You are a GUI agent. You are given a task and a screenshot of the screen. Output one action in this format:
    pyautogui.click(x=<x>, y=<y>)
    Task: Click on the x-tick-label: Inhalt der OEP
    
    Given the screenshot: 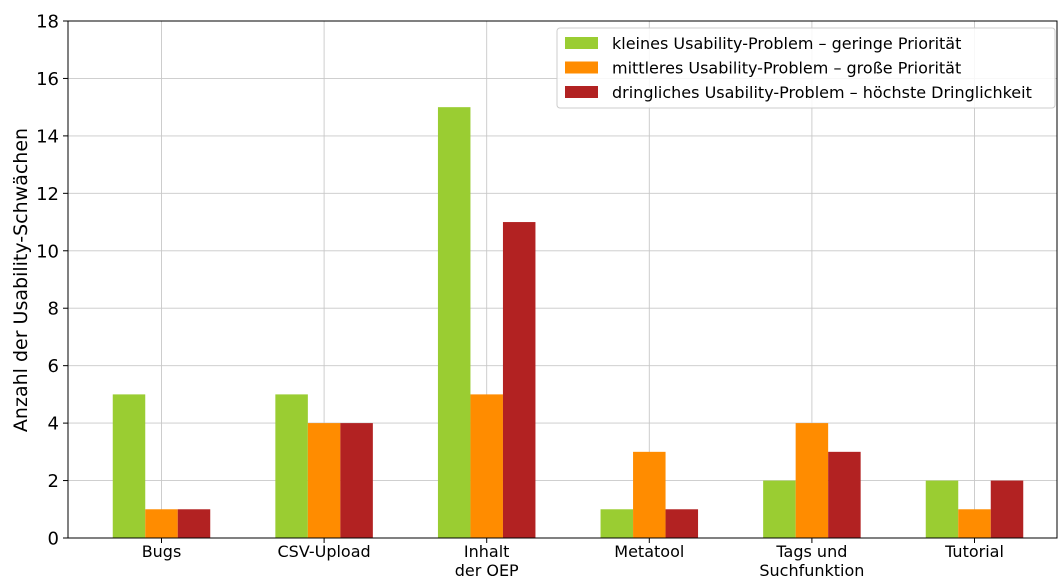 What is the action you would take?
    pyautogui.click(x=487, y=560)
    